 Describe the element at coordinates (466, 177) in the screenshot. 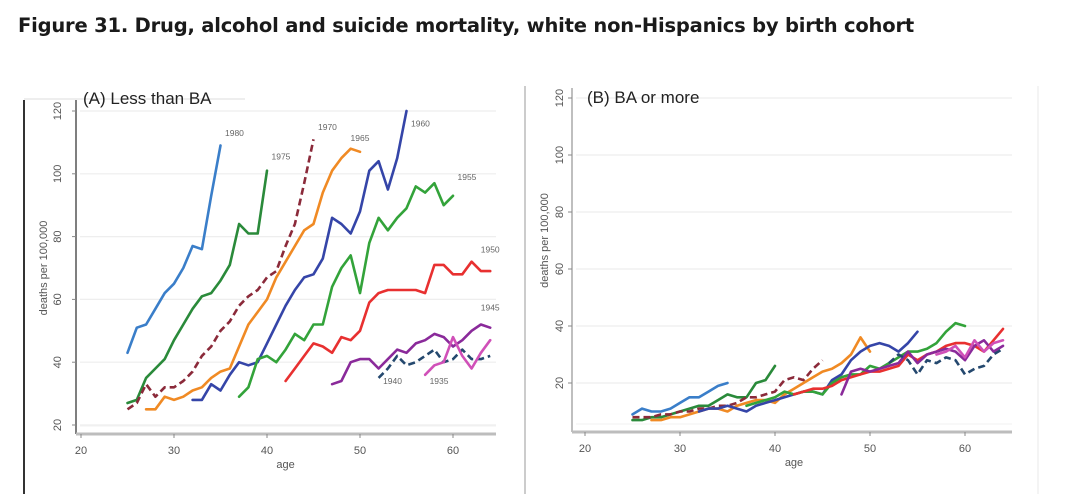

I see `cohort-label-1955: 1955` at that location.